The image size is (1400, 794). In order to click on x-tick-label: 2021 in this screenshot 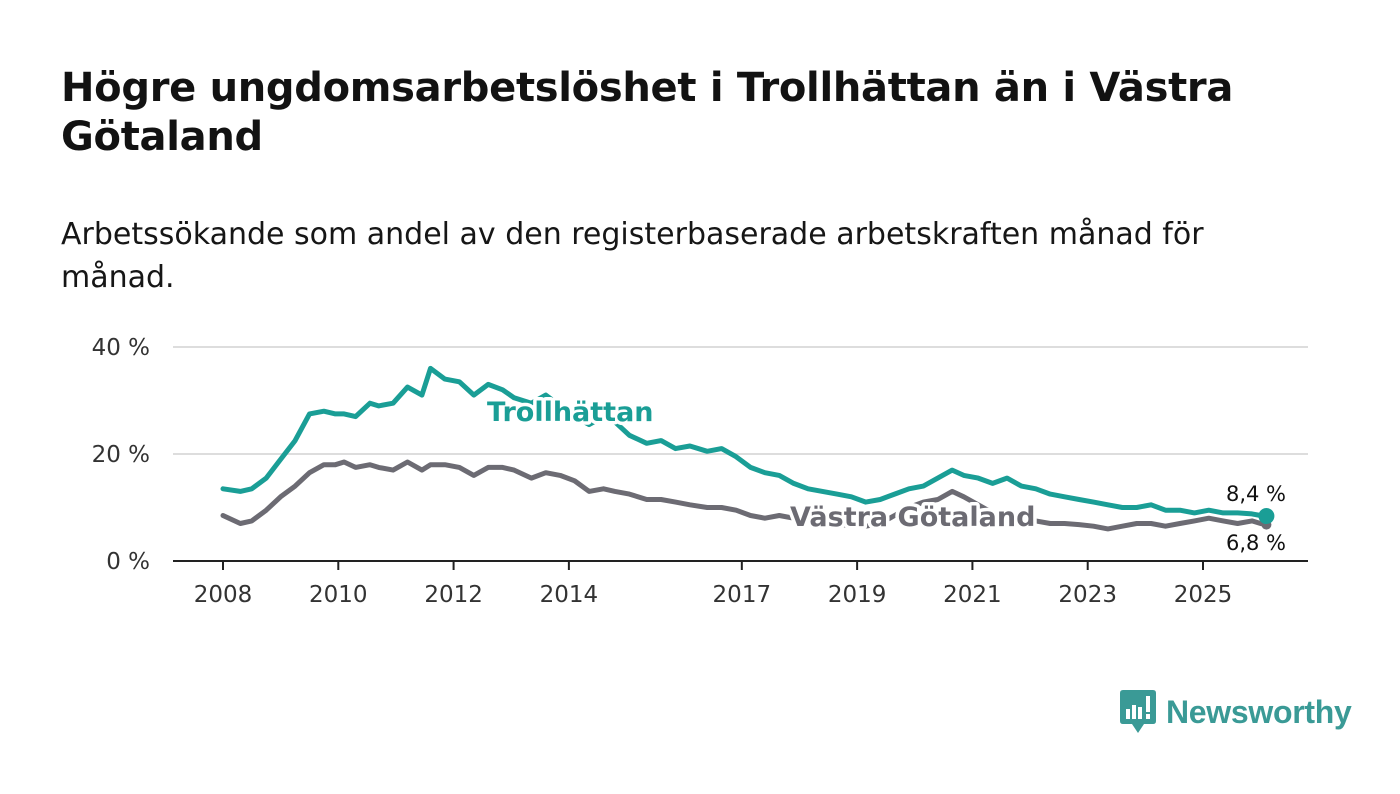, I will do `click(972, 595)`.